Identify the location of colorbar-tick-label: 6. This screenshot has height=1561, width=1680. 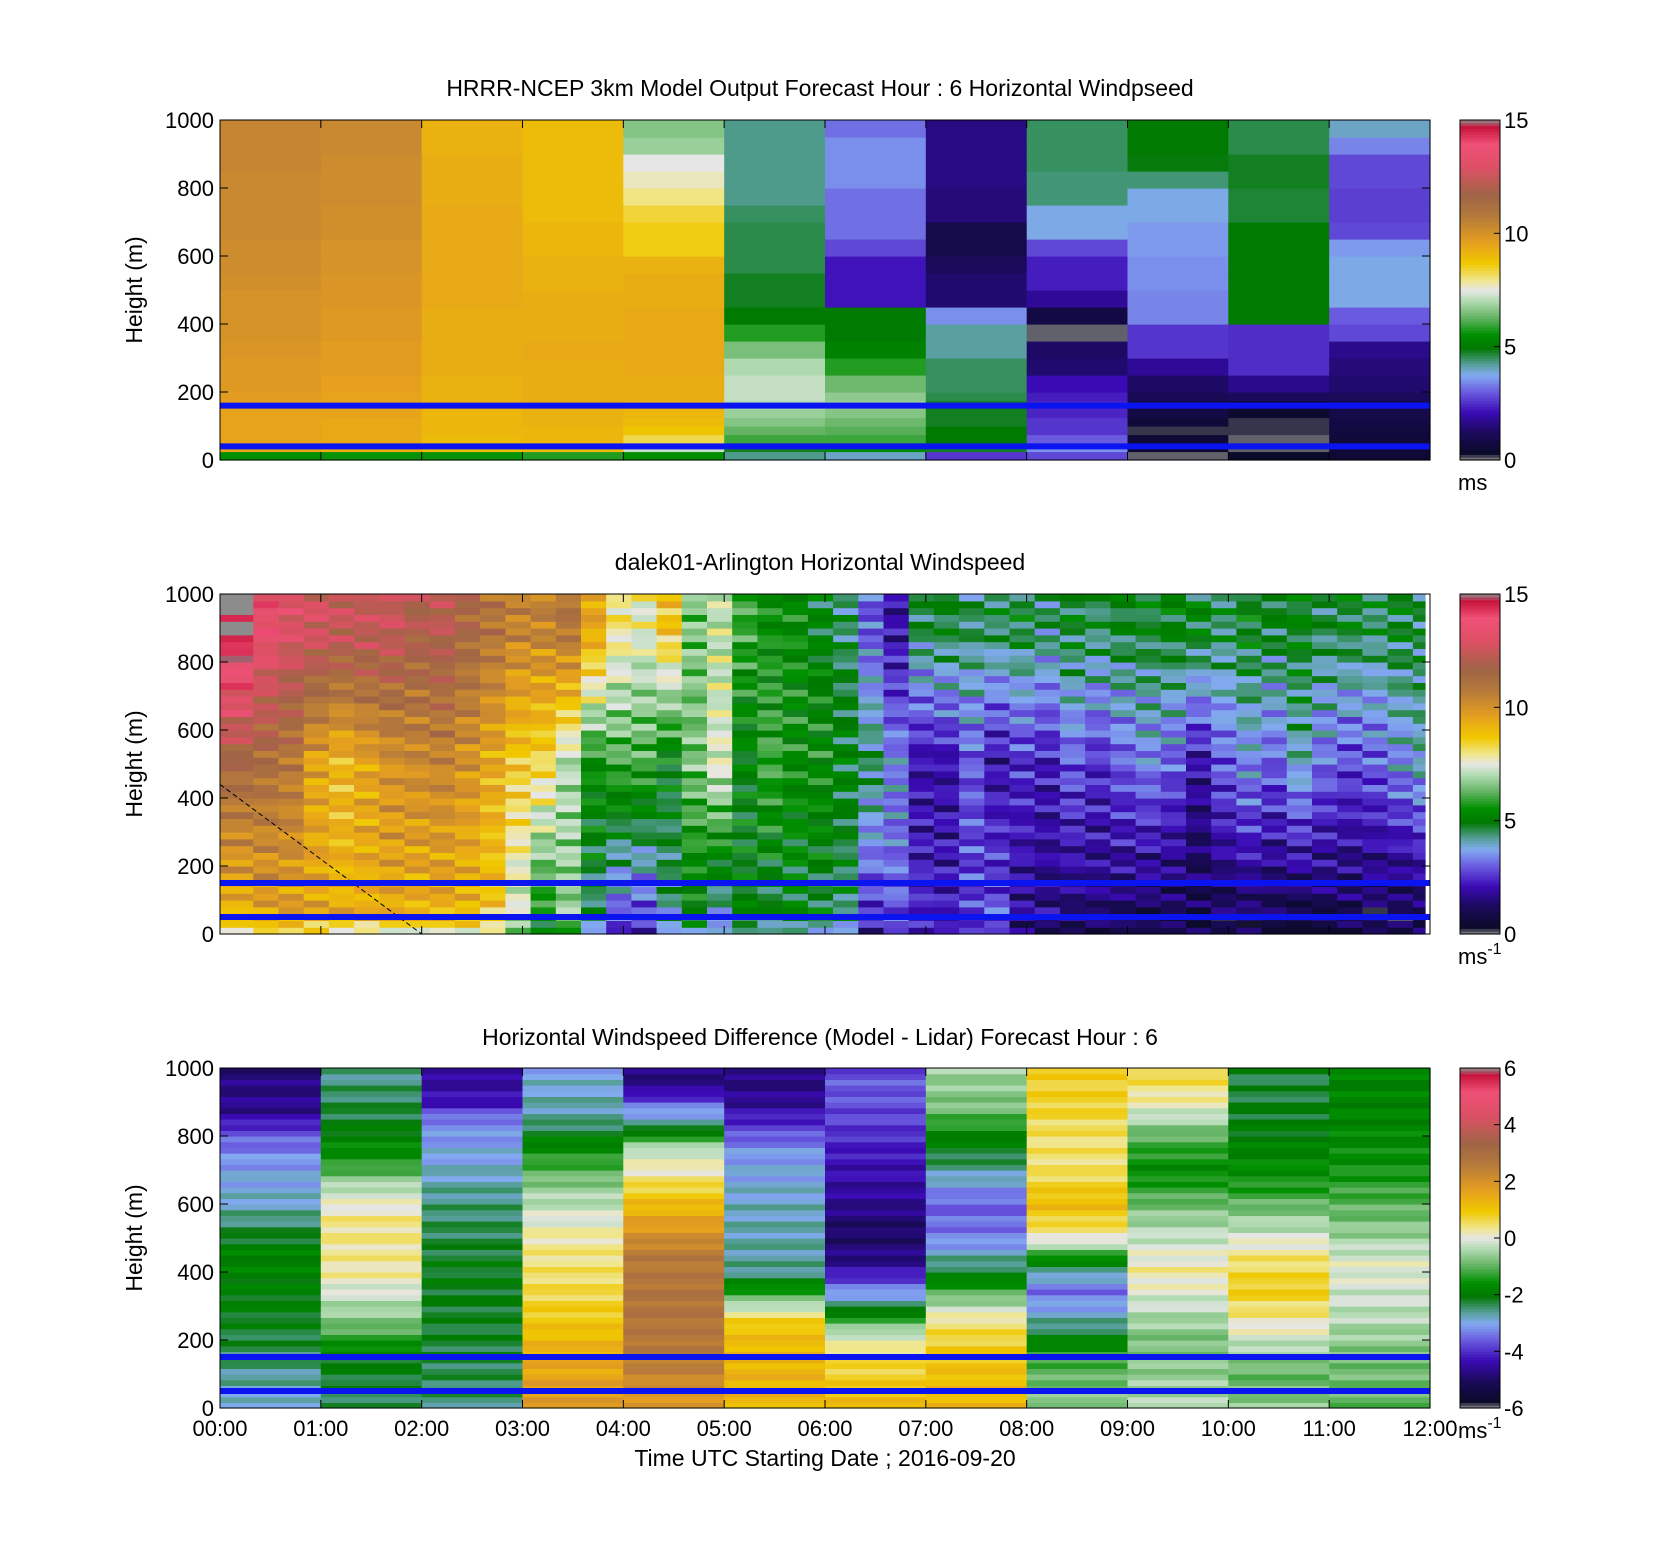
(1510, 1068).